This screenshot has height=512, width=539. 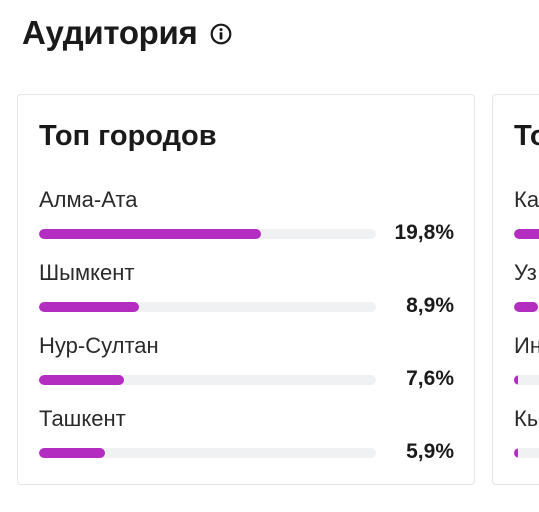 What do you see at coordinates (526, 418) in the screenshot?
I see `row-label: Кы` at bounding box center [526, 418].